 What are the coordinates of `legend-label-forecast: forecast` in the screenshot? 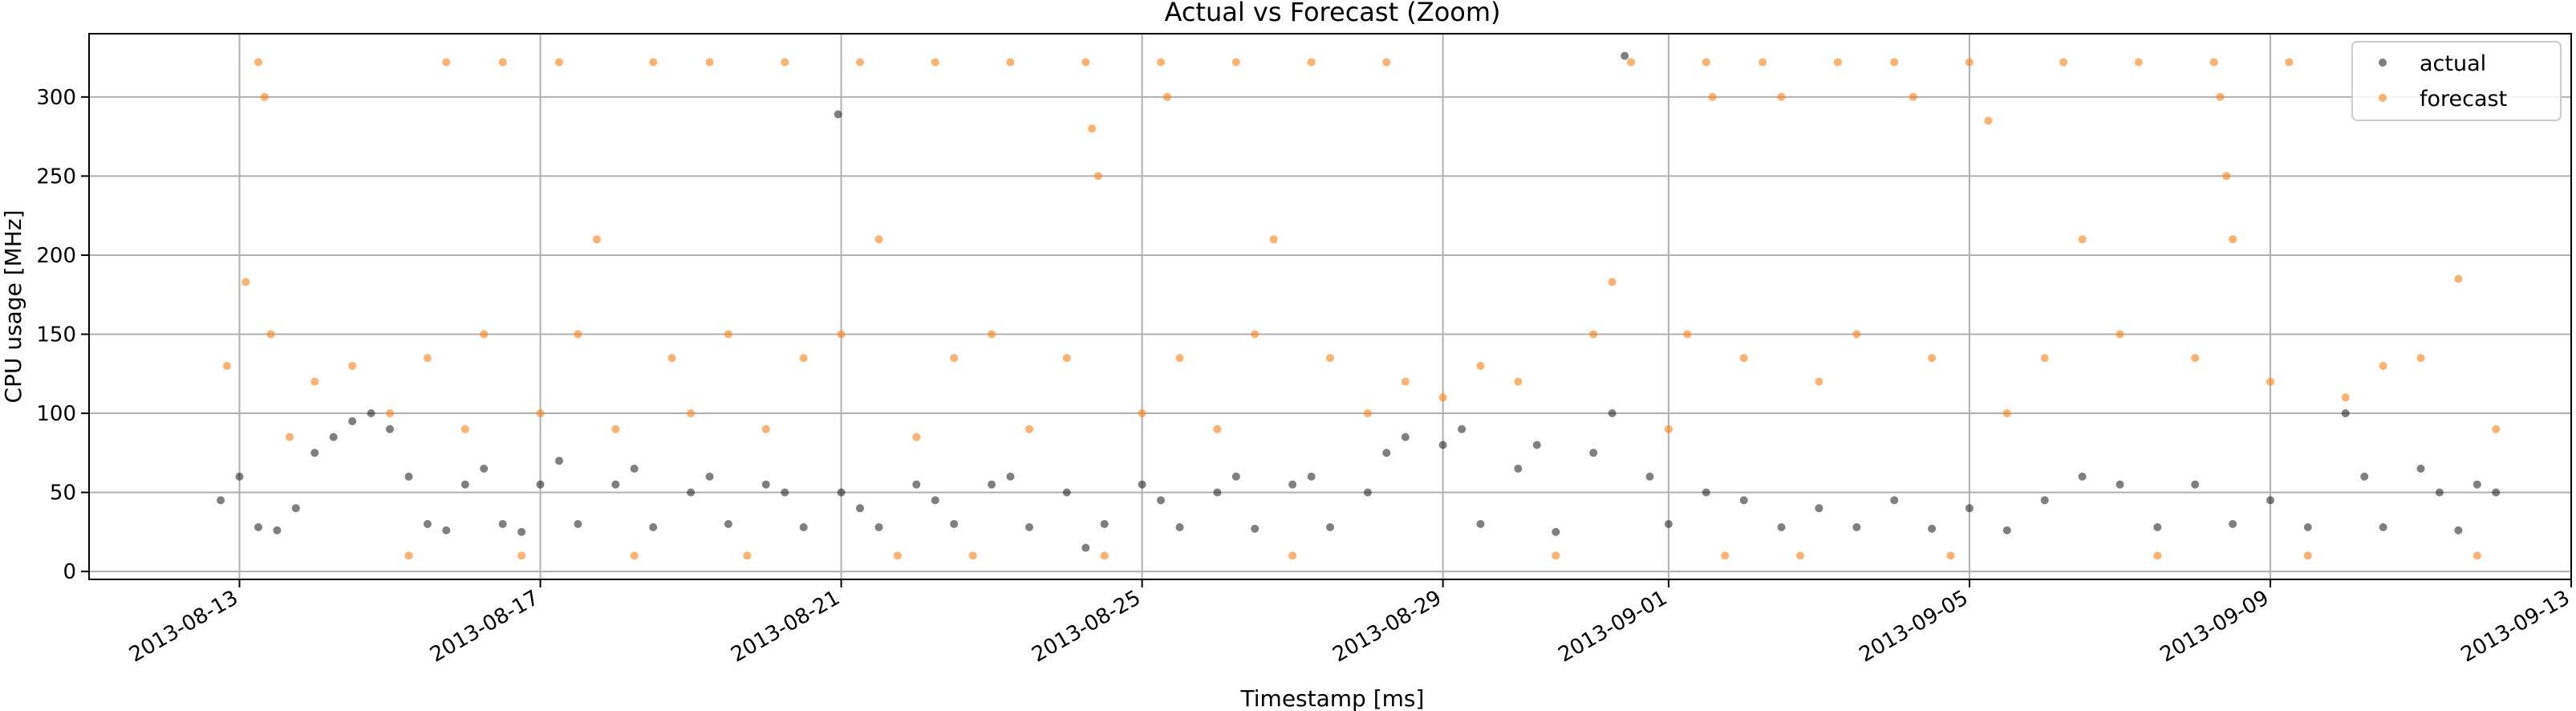 It's located at (2463, 99).